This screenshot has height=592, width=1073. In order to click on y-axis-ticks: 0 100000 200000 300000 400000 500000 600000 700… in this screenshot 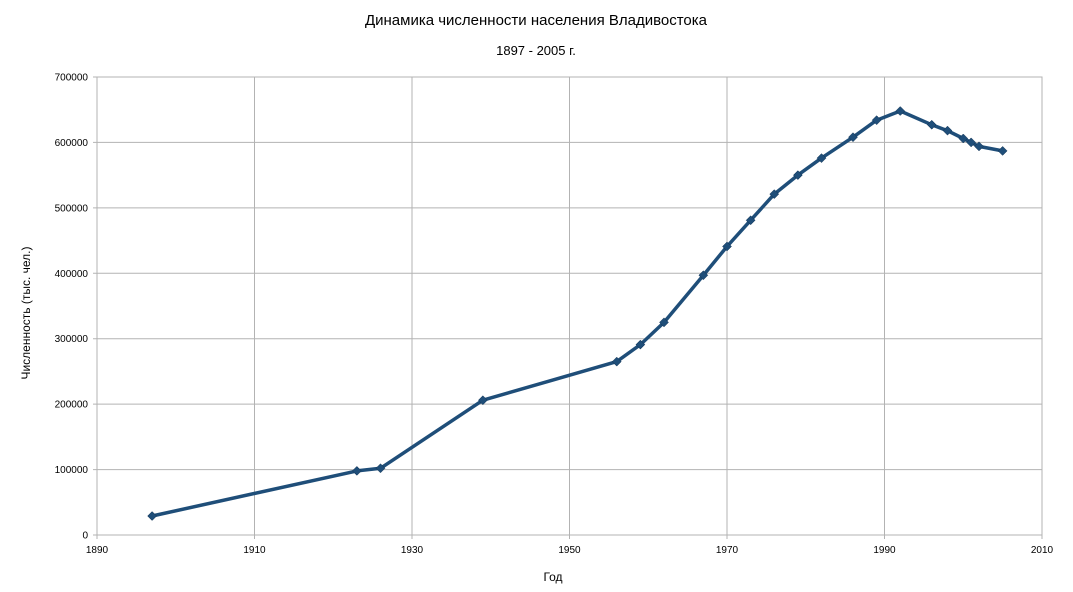, I will do `click(72, 307)`.